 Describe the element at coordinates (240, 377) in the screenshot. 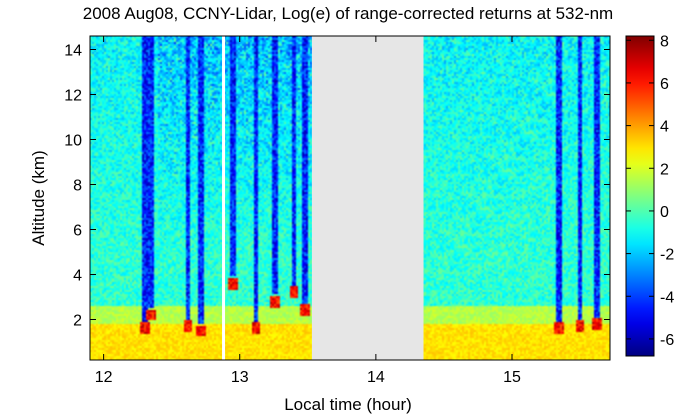

I see `x-tick-label: 13` at that location.